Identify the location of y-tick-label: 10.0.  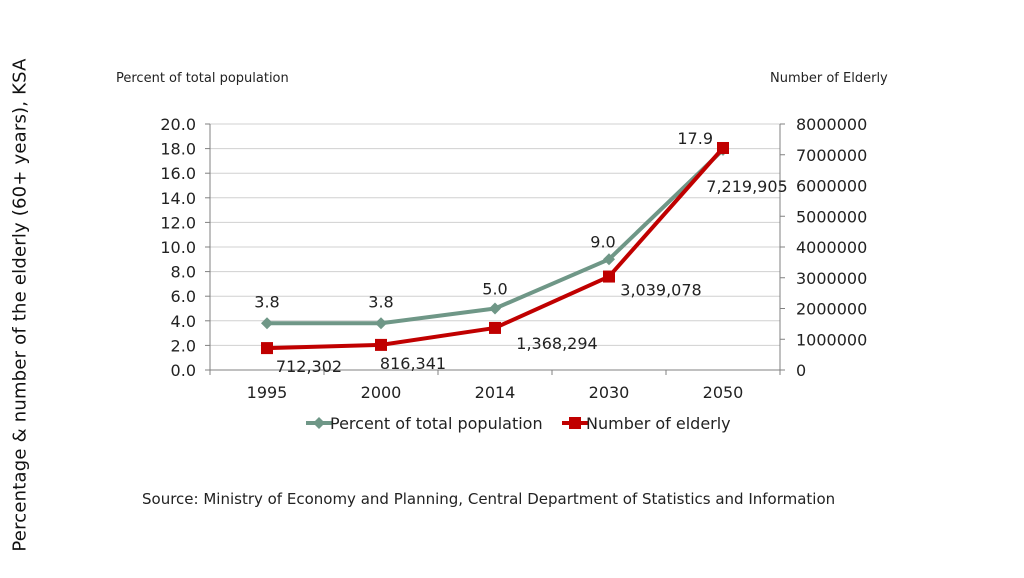
(178, 247).